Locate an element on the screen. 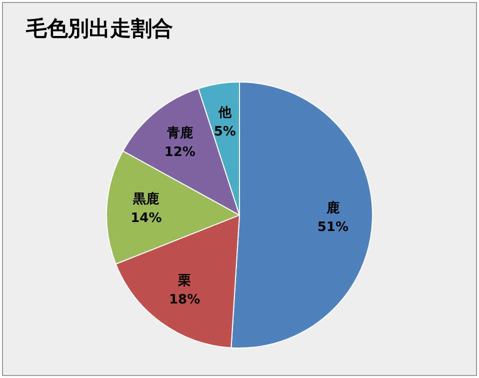 This screenshot has width=479, height=378. data-label: 5% is located at coordinates (225, 132).